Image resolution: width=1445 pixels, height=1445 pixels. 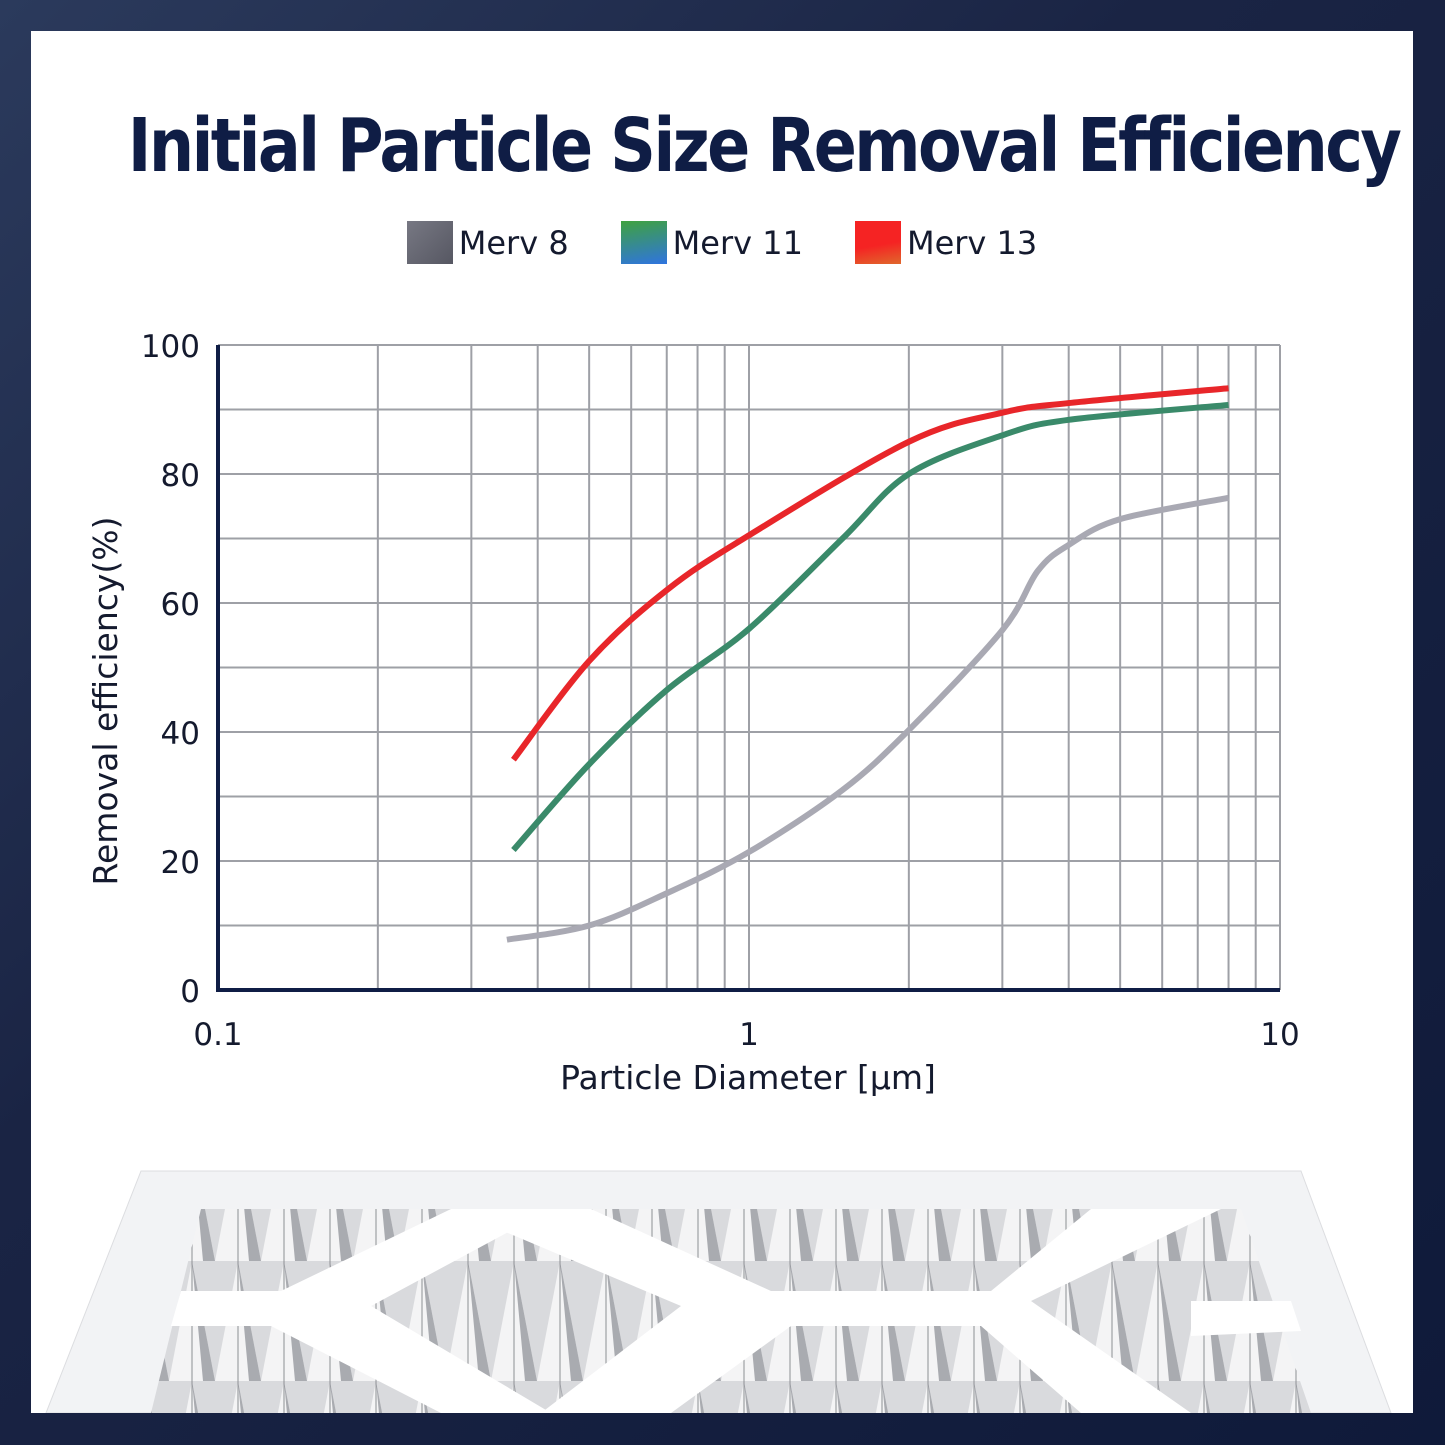 What do you see at coordinates (749, 1035) in the screenshot?
I see `x-tick-label: 1` at bounding box center [749, 1035].